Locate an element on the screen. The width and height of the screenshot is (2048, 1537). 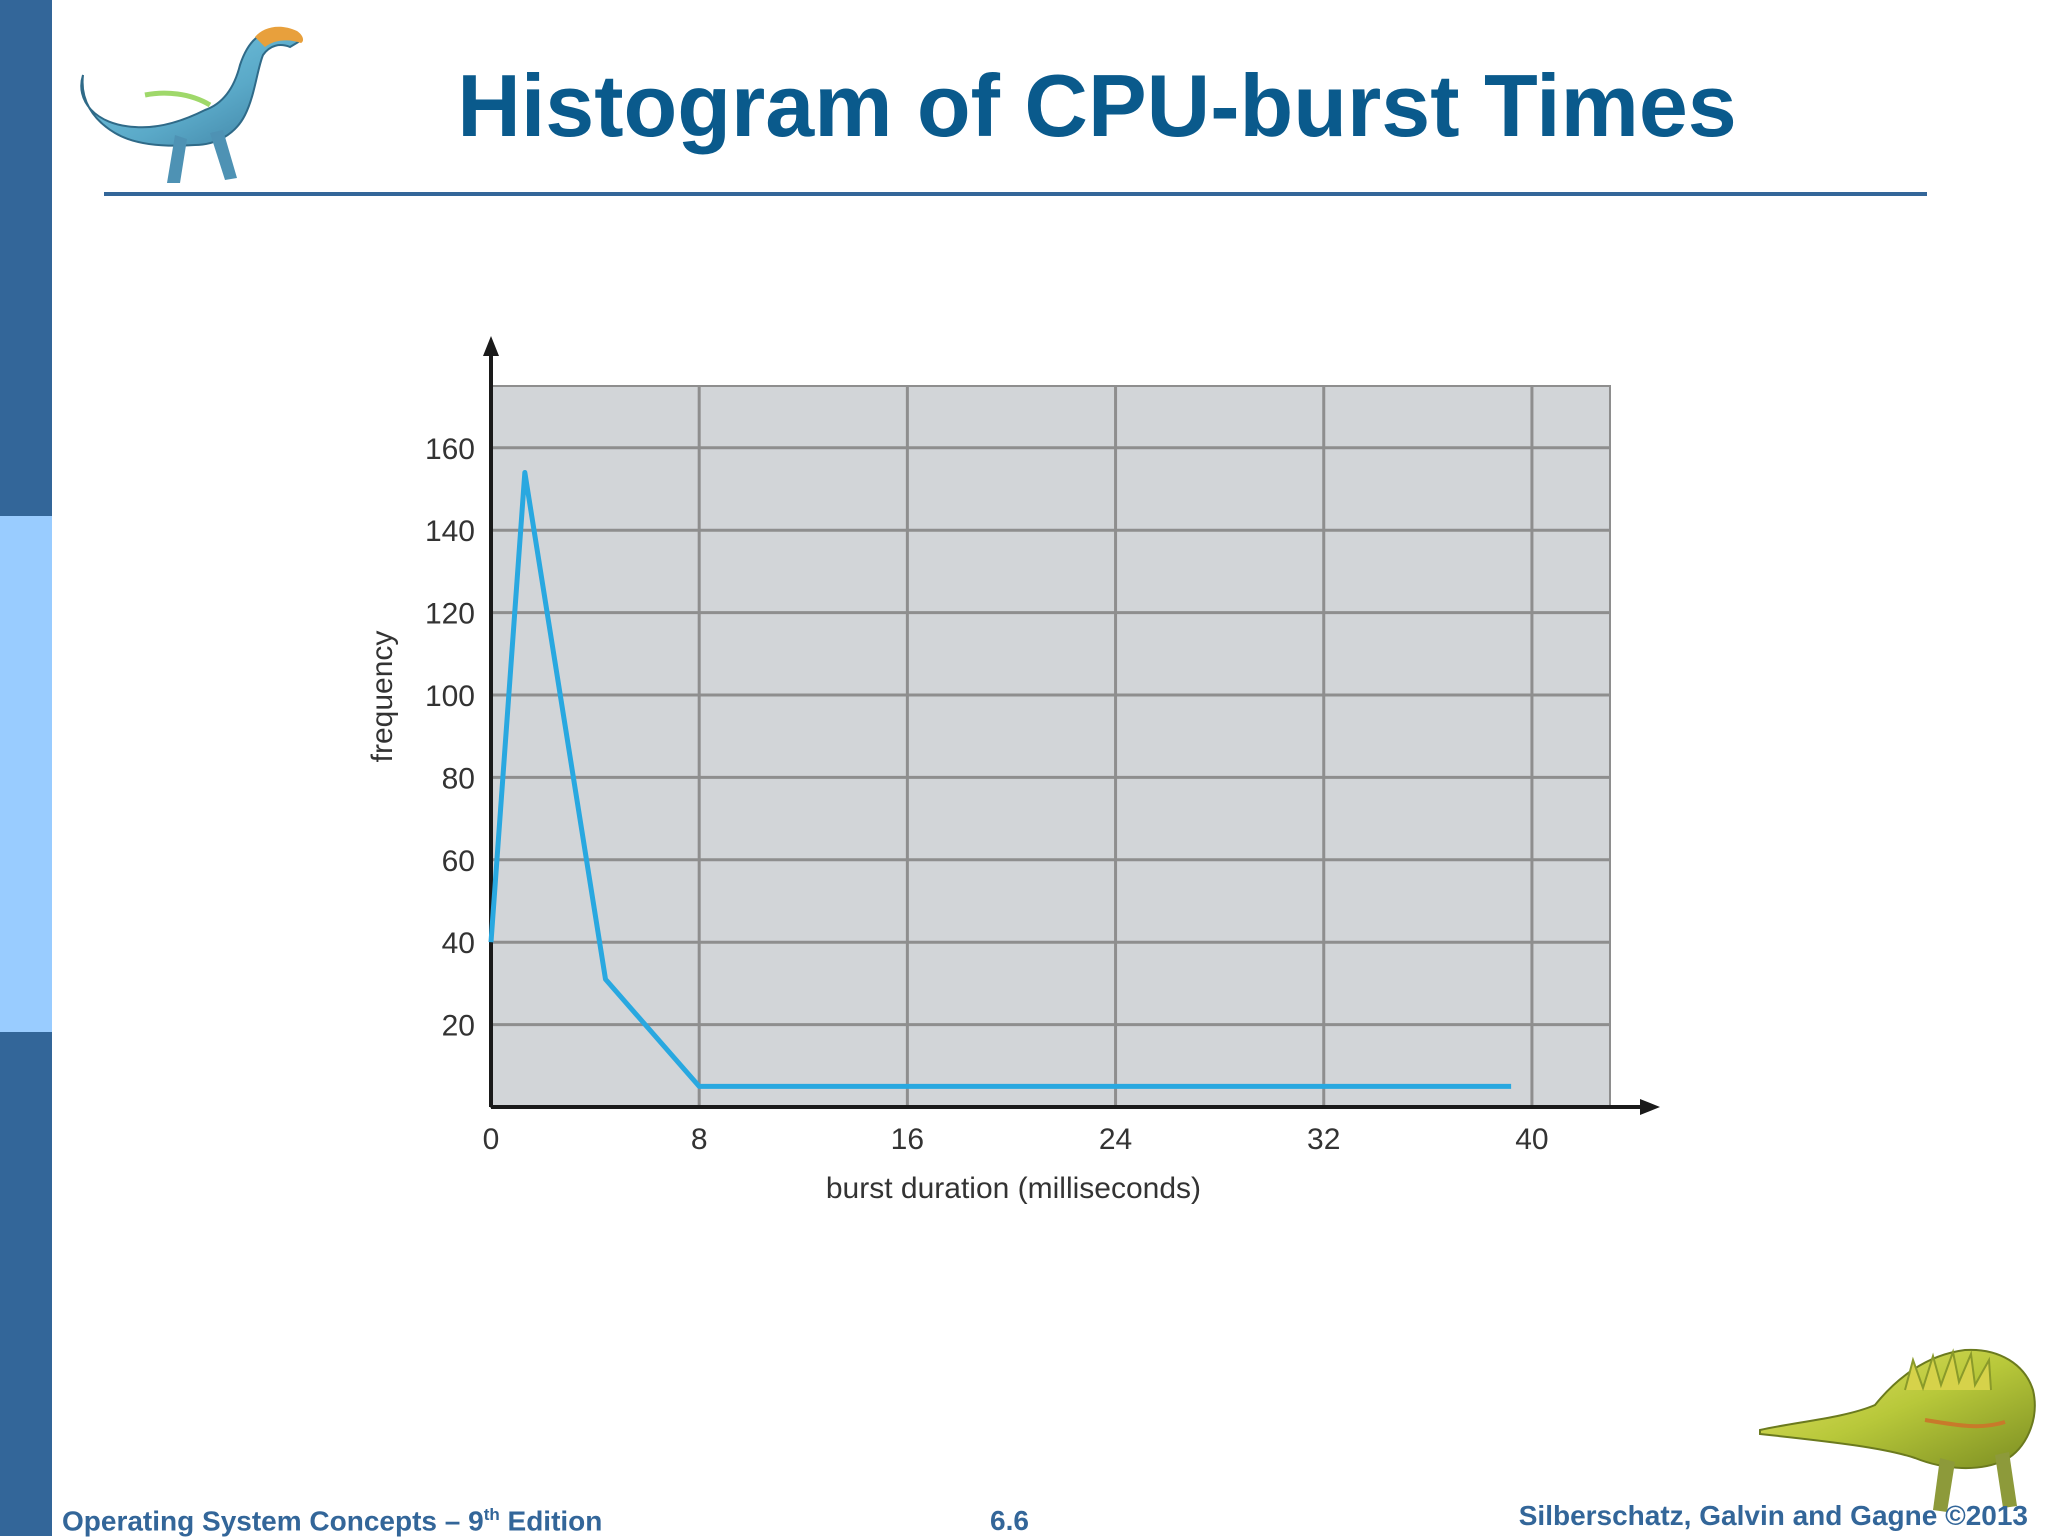
x-tick-label-32: 32 is located at coordinates (1323, 1139).